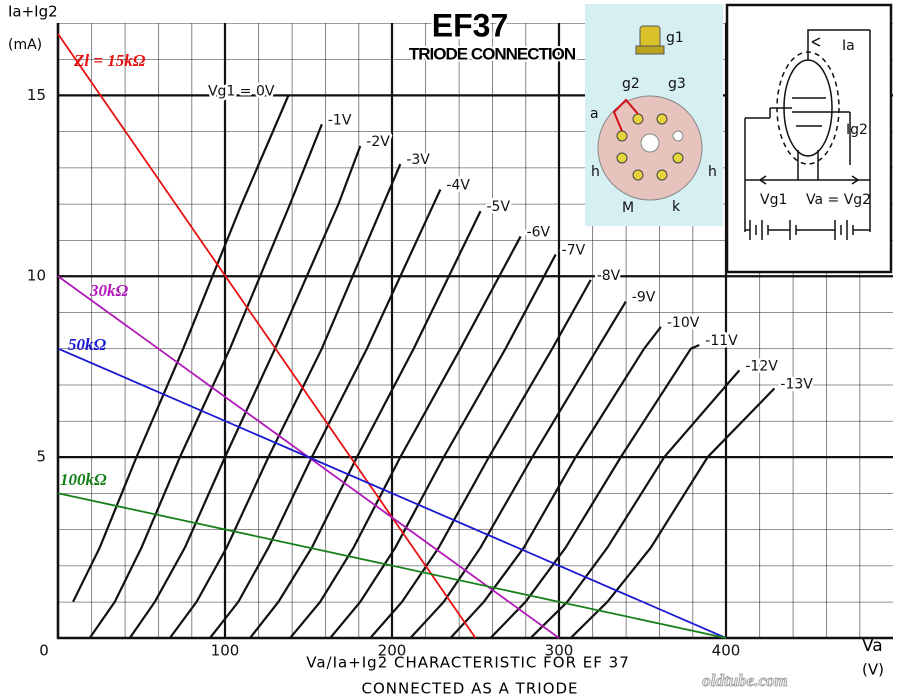 The image size is (900, 700). Describe the element at coordinates (574, 251) in the screenshot. I see `curve-label: -7V` at that location.